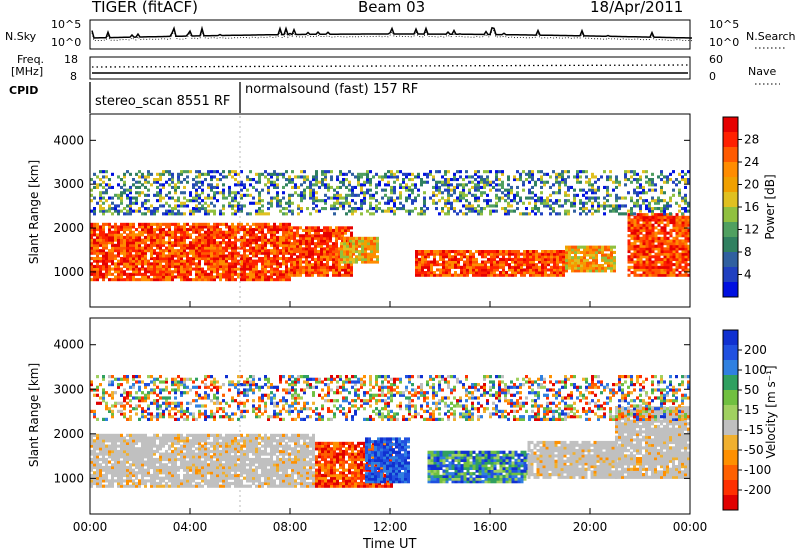  Describe the element at coordinates (500, 262) in the screenshot. I see `power-cell-1998` at that location.